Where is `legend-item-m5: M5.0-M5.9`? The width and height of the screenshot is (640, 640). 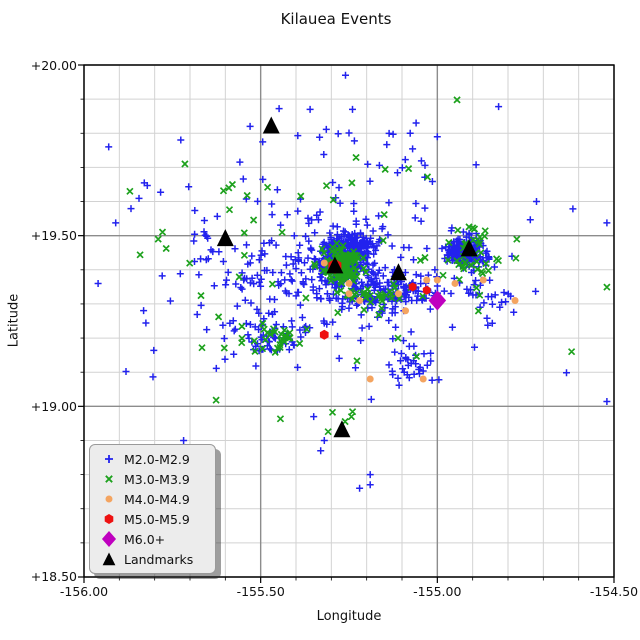
legend-item-m5: M5.0-M5.9 is located at coordinates (152, 519).